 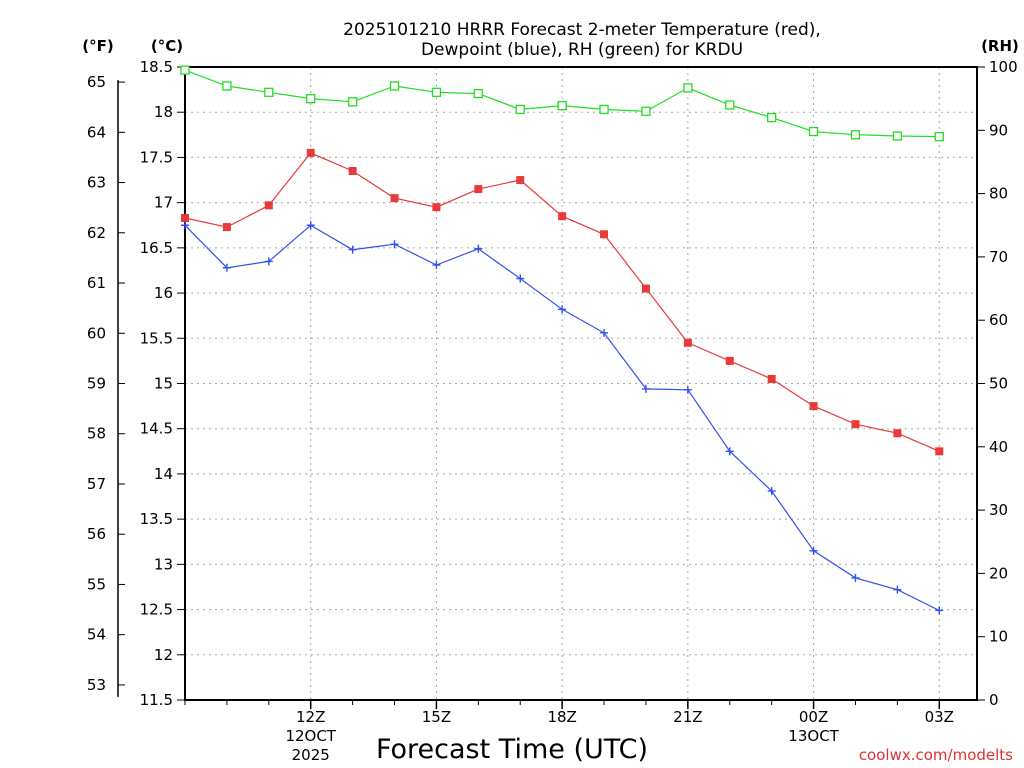 I want to click on celsius-tick-label: 18, so click(x=163, y=112).